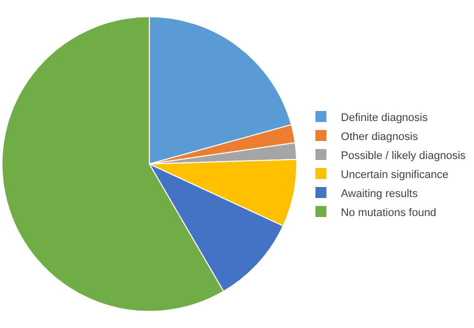 Image resolution: width=474 pixels, height=328 pixels. I want to click on legend-label: Other diagnosis, so click(379, 136).